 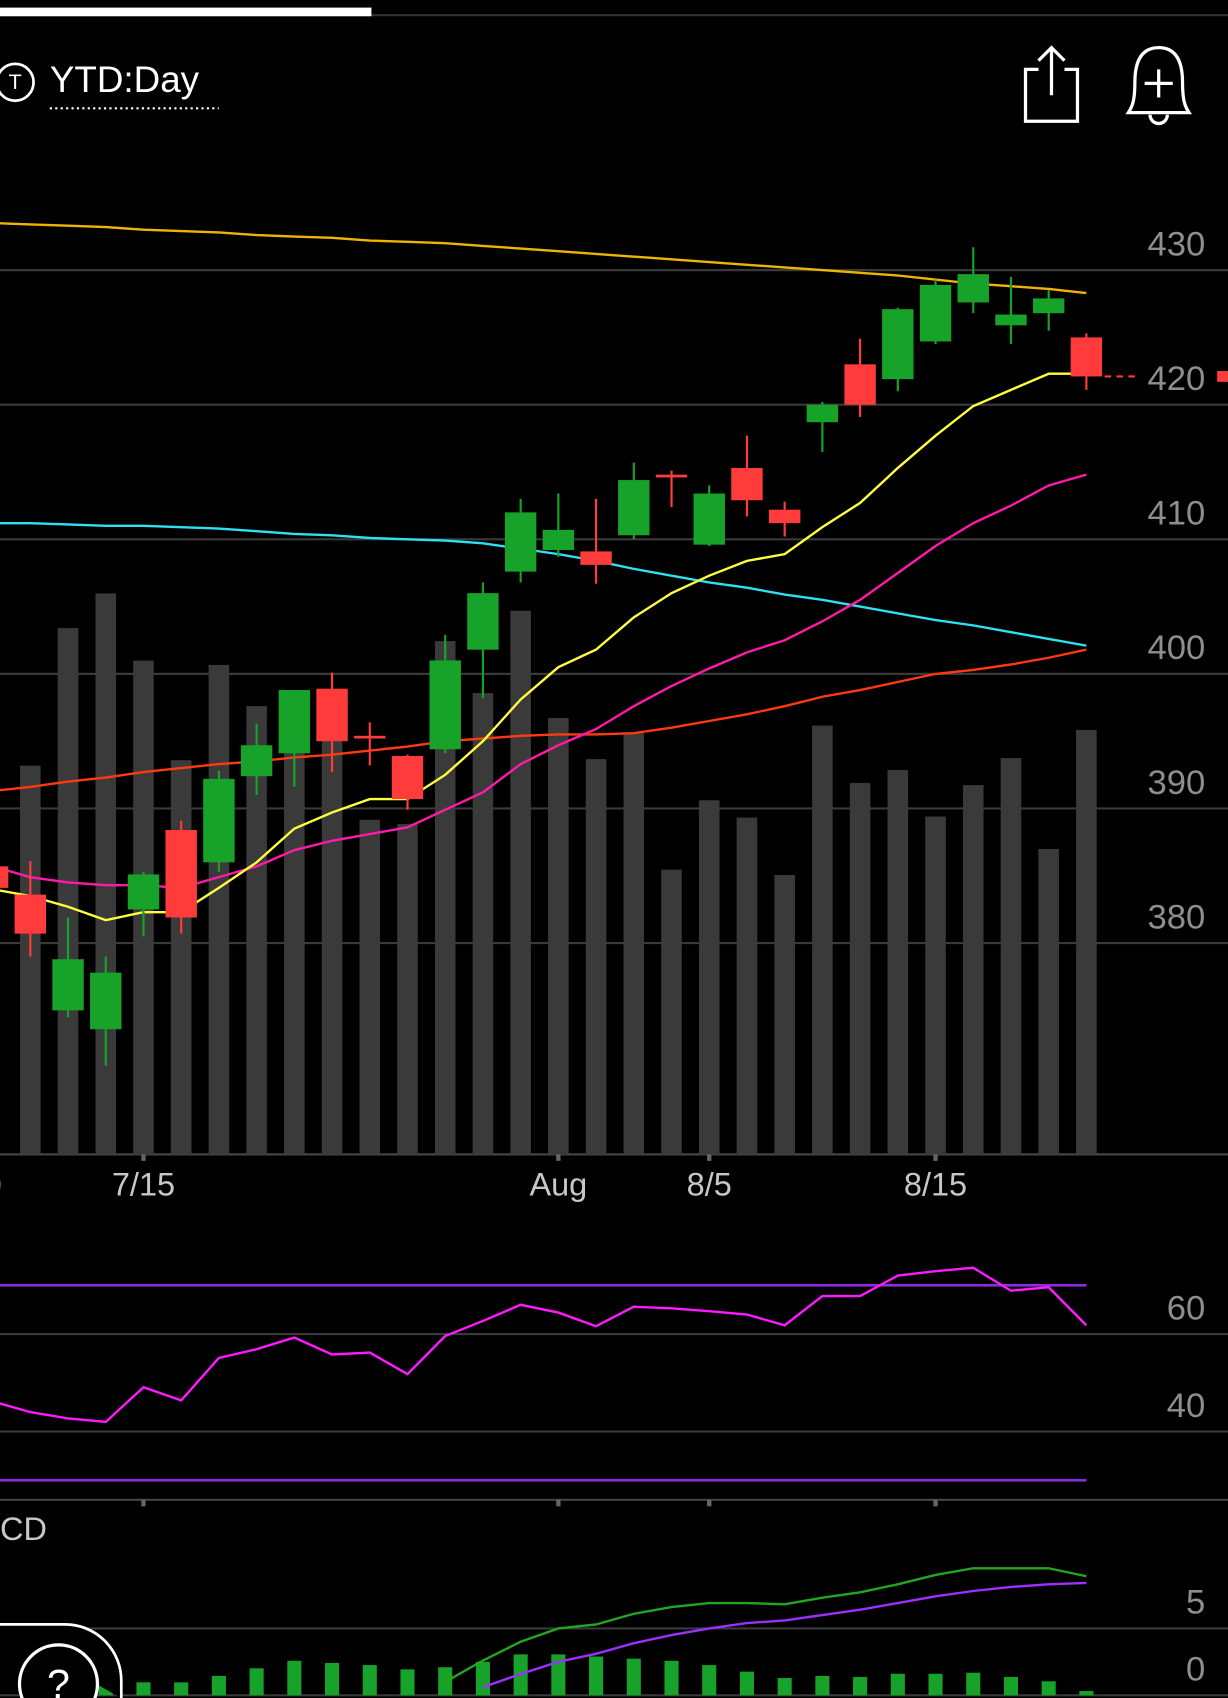 What do you see at coordinates (23, 1529) in the screenshot?
I see `panel-title: CD` at bounding box center [23, 1529].